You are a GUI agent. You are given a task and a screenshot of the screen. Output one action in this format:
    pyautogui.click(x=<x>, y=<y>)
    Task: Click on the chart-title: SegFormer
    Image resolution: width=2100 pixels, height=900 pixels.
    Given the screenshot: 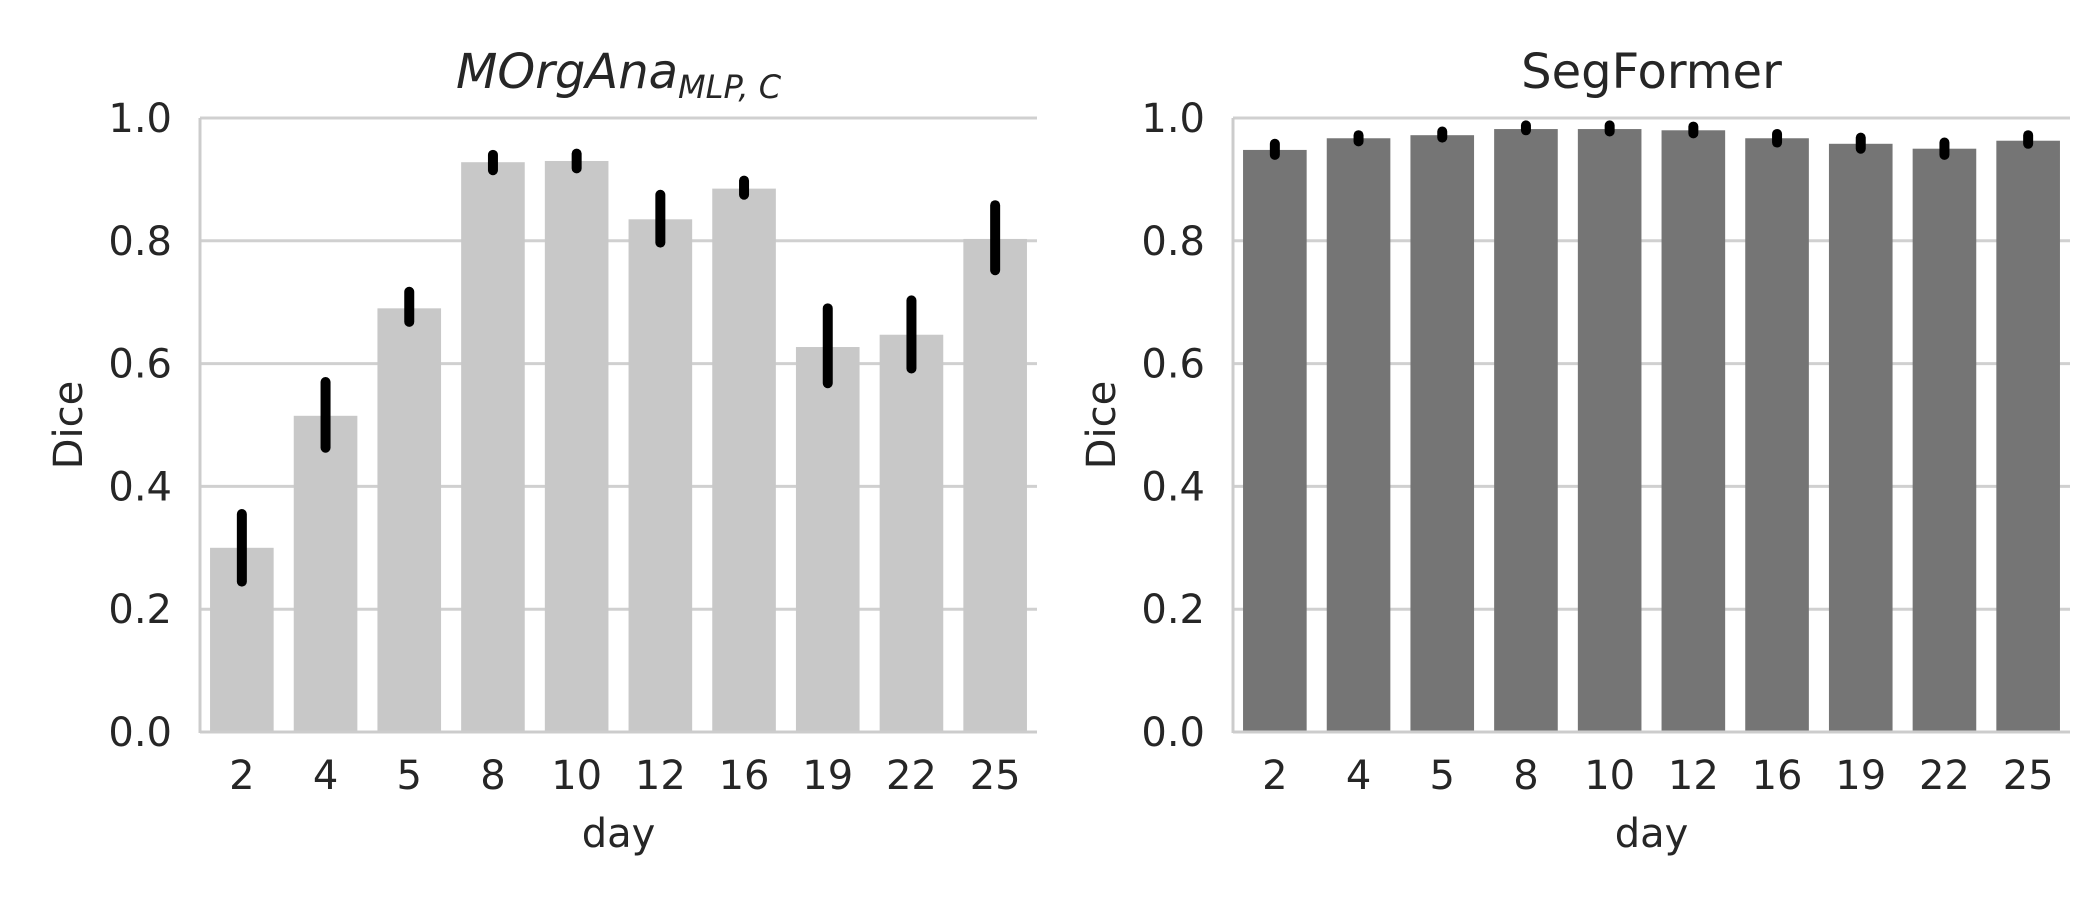 What is the action you would take?
    pyautogui.click(x=1651, y=72)
    